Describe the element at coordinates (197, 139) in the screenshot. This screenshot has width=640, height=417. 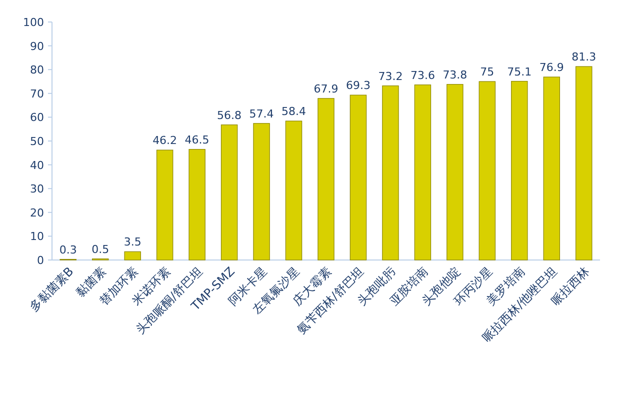
I see `data-label: 46.5` at that location.